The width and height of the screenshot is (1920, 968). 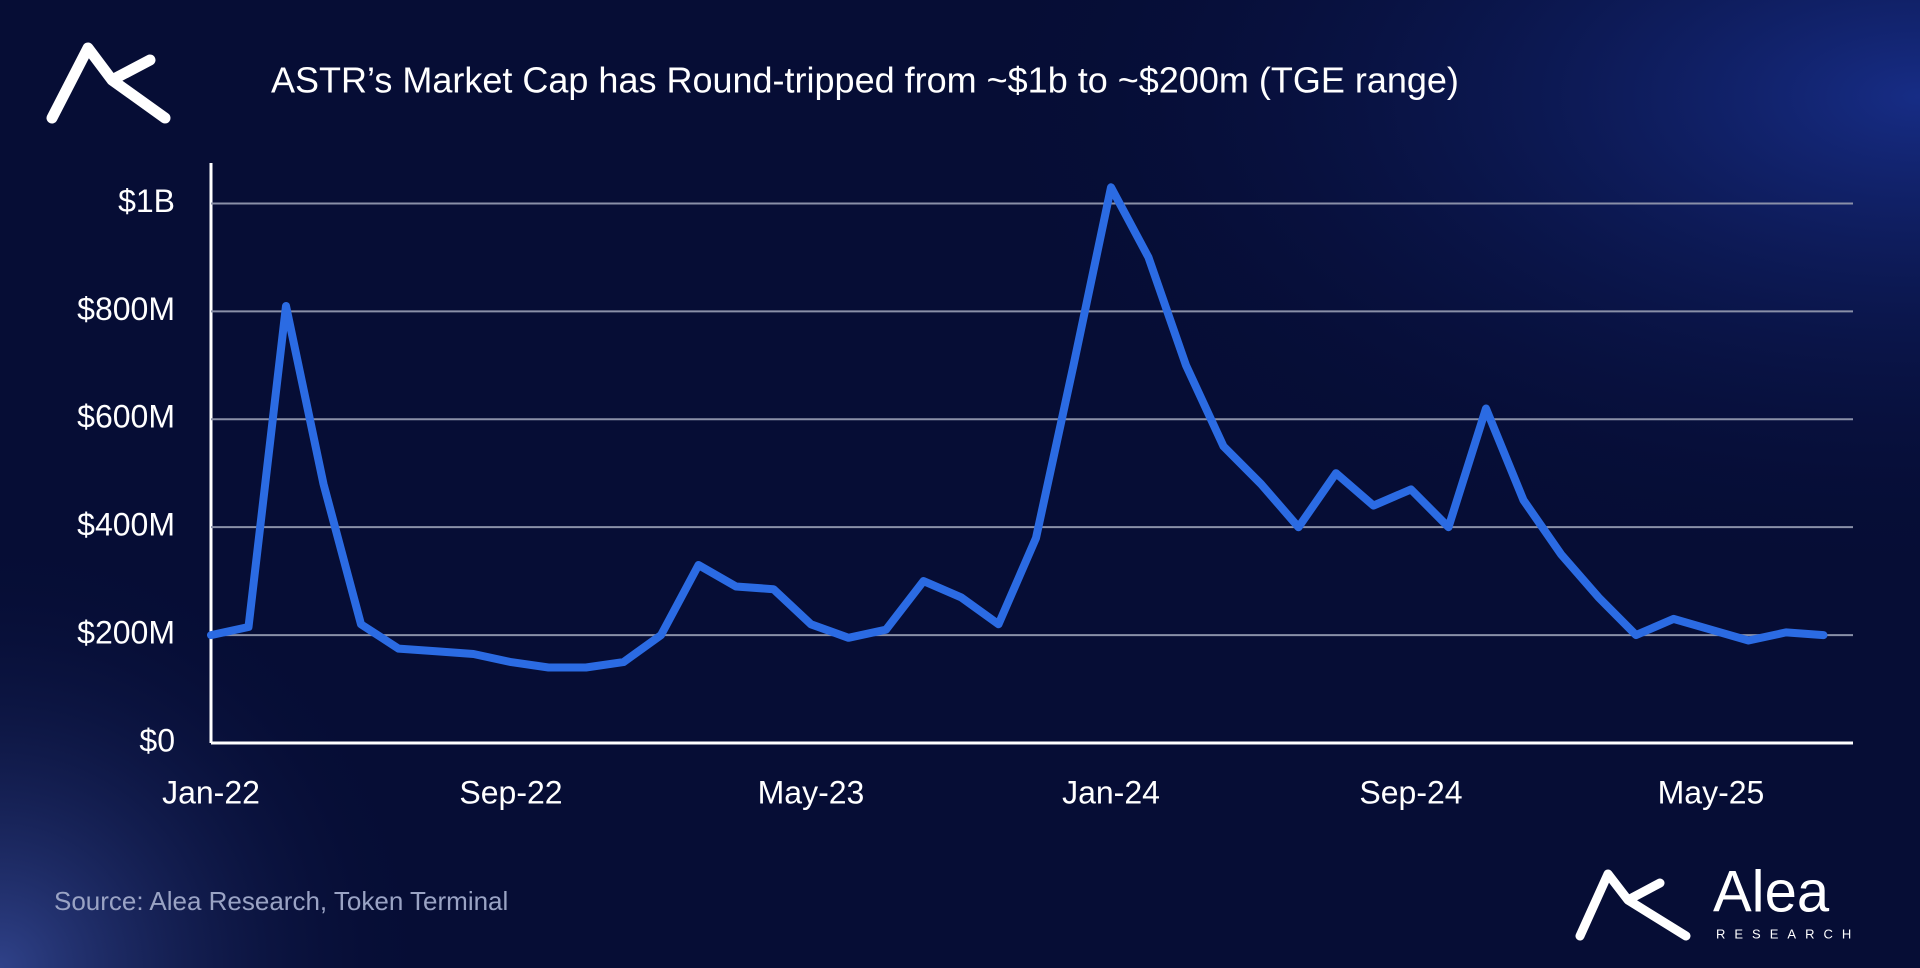 What do you see at coordinates (211, 792) in the screenshot?
I see `x-tick-label: Jan-22` at bounding box center [211, 792].